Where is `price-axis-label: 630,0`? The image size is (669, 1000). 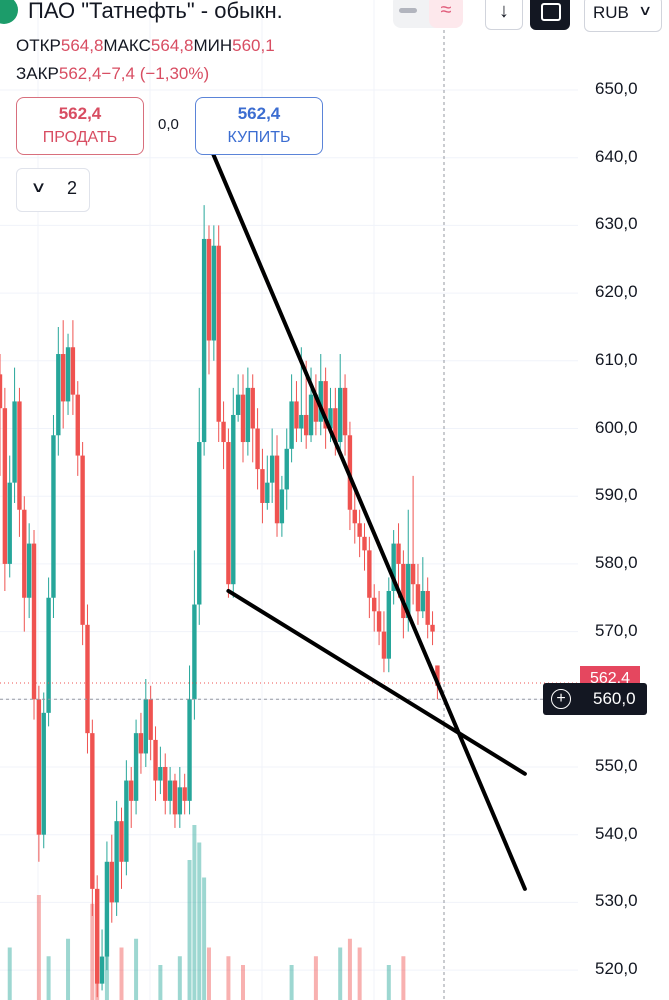
price-axis-label: 630,0 is located at coordinates (616, 224).